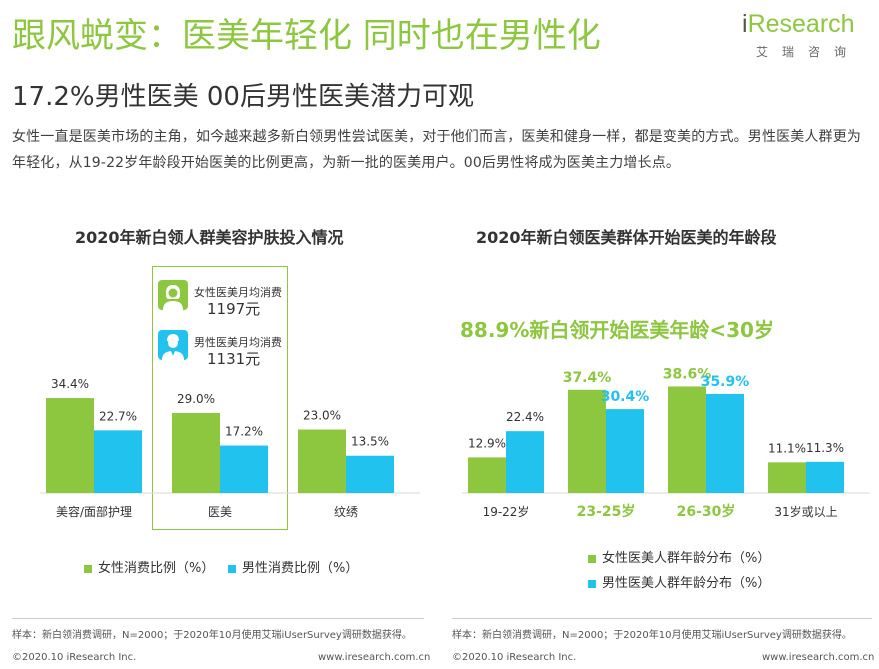  I want to click on left-legend-male-text: 男性消费比例（%）, so click(300, 568).